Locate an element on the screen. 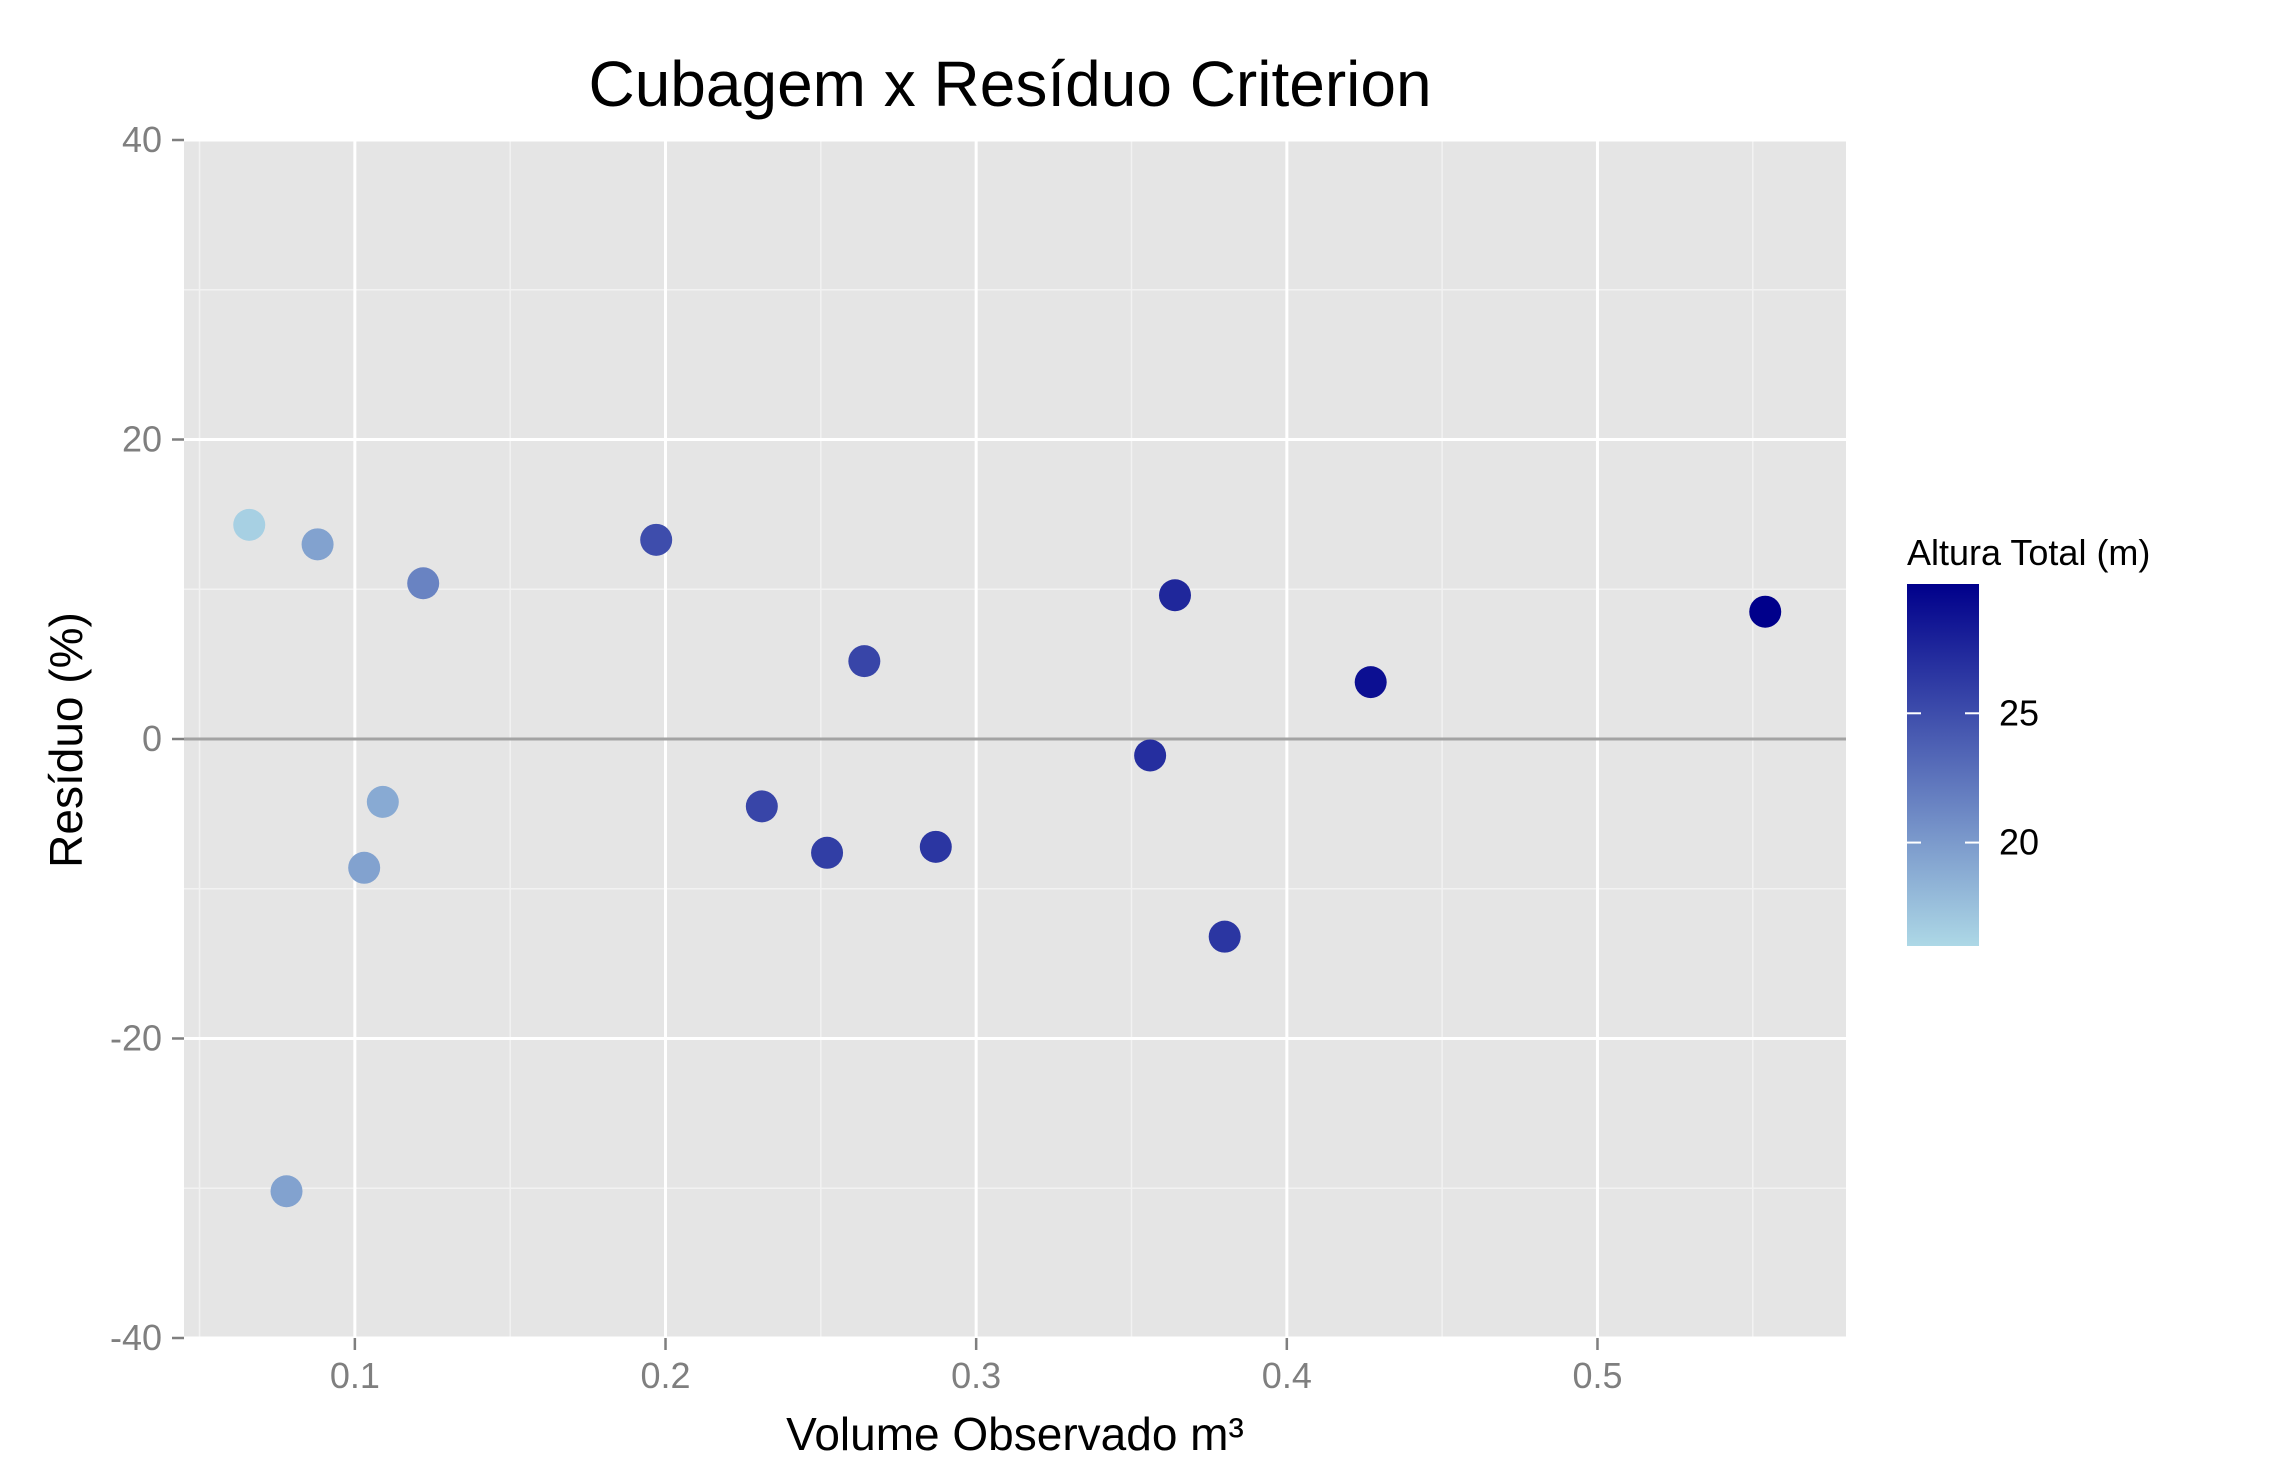 This screenshot has width=2295, height=1483. x-axis-title: Volume Observado m³ is located at coordinates (1015, 1434).